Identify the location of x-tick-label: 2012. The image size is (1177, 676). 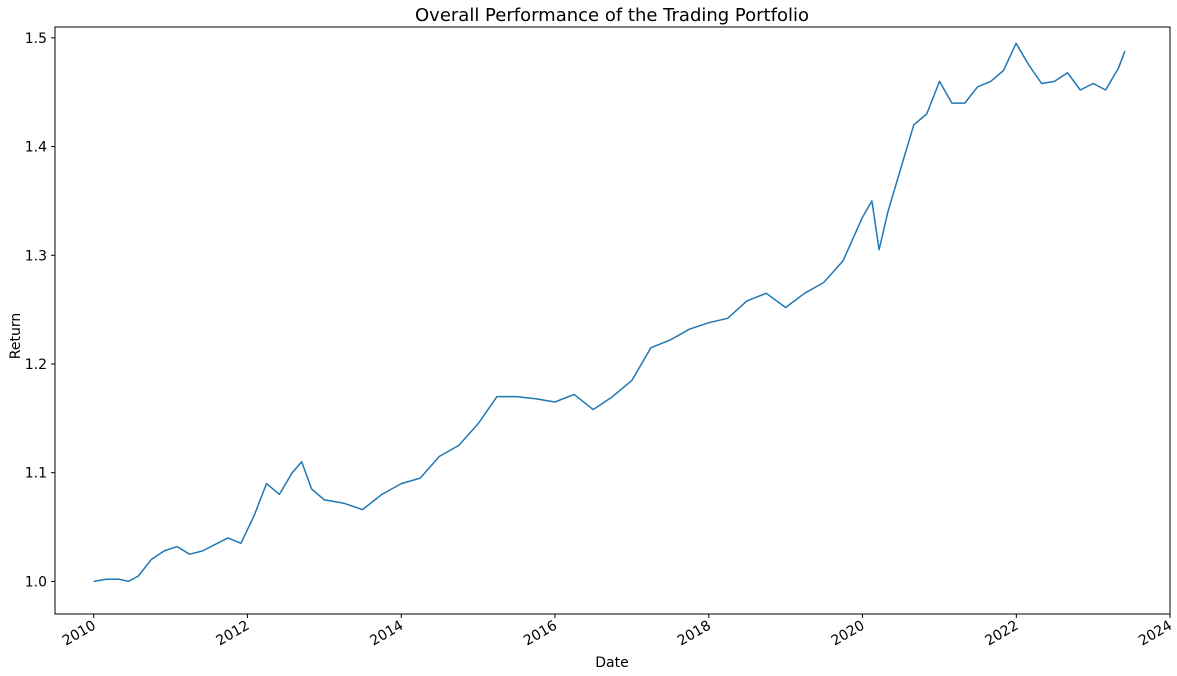
(233, 634).